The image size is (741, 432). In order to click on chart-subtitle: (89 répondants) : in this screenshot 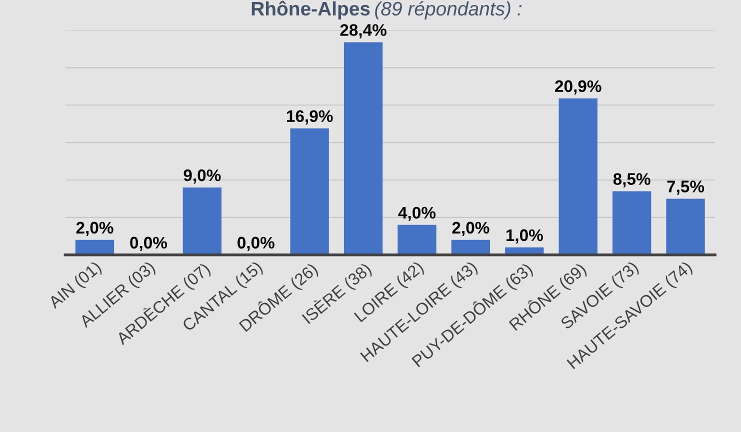, I will do `click(448, 10)`.